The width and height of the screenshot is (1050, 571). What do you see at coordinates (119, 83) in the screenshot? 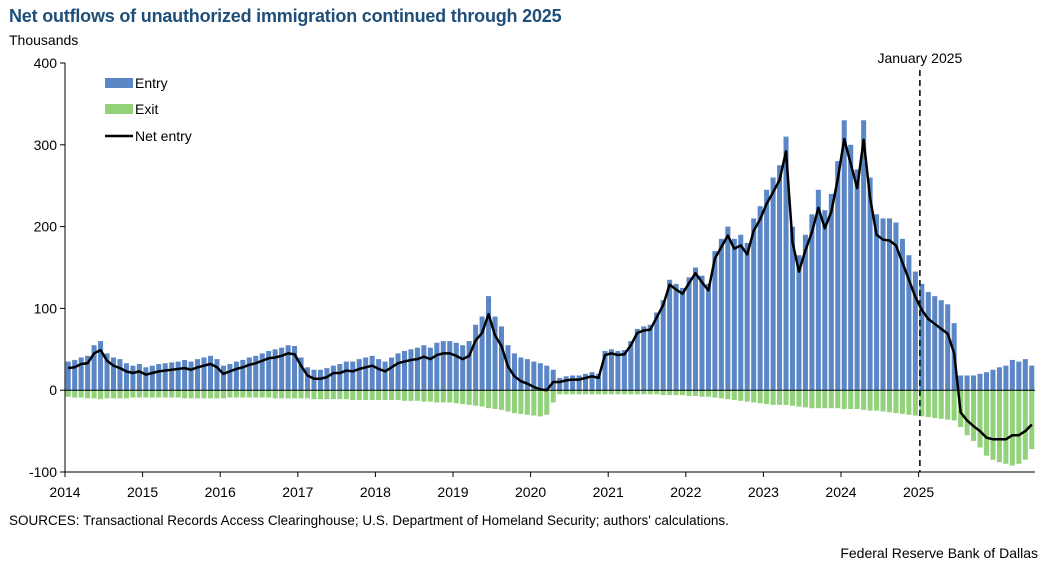
I see `legend-entry-swatch` at bounding box center [119, 83].